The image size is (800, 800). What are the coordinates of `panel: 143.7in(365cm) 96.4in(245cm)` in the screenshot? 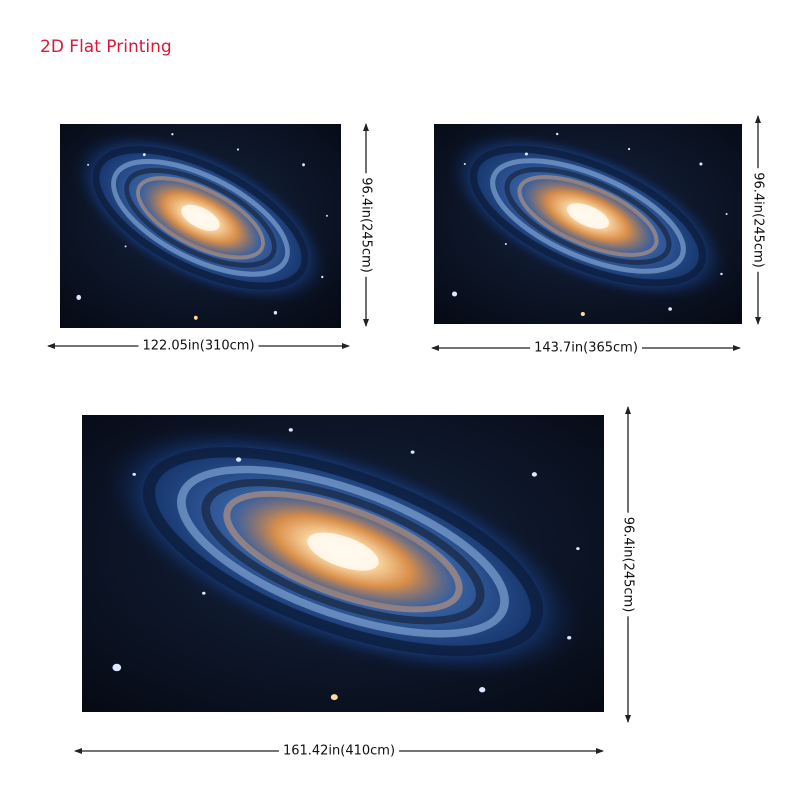 It's located at (593, 226).